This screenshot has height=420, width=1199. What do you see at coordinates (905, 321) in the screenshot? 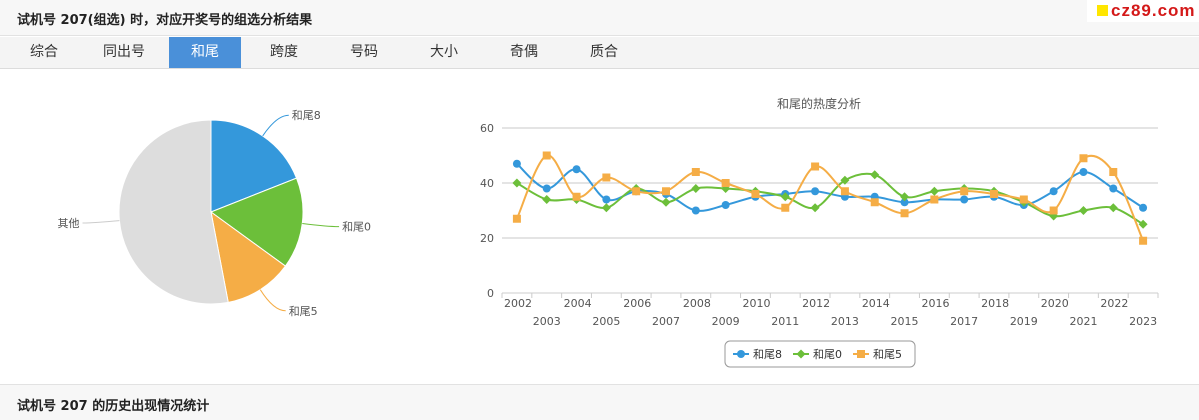
I see `x-tick-label: 2015` at bounding box center [905, 321].